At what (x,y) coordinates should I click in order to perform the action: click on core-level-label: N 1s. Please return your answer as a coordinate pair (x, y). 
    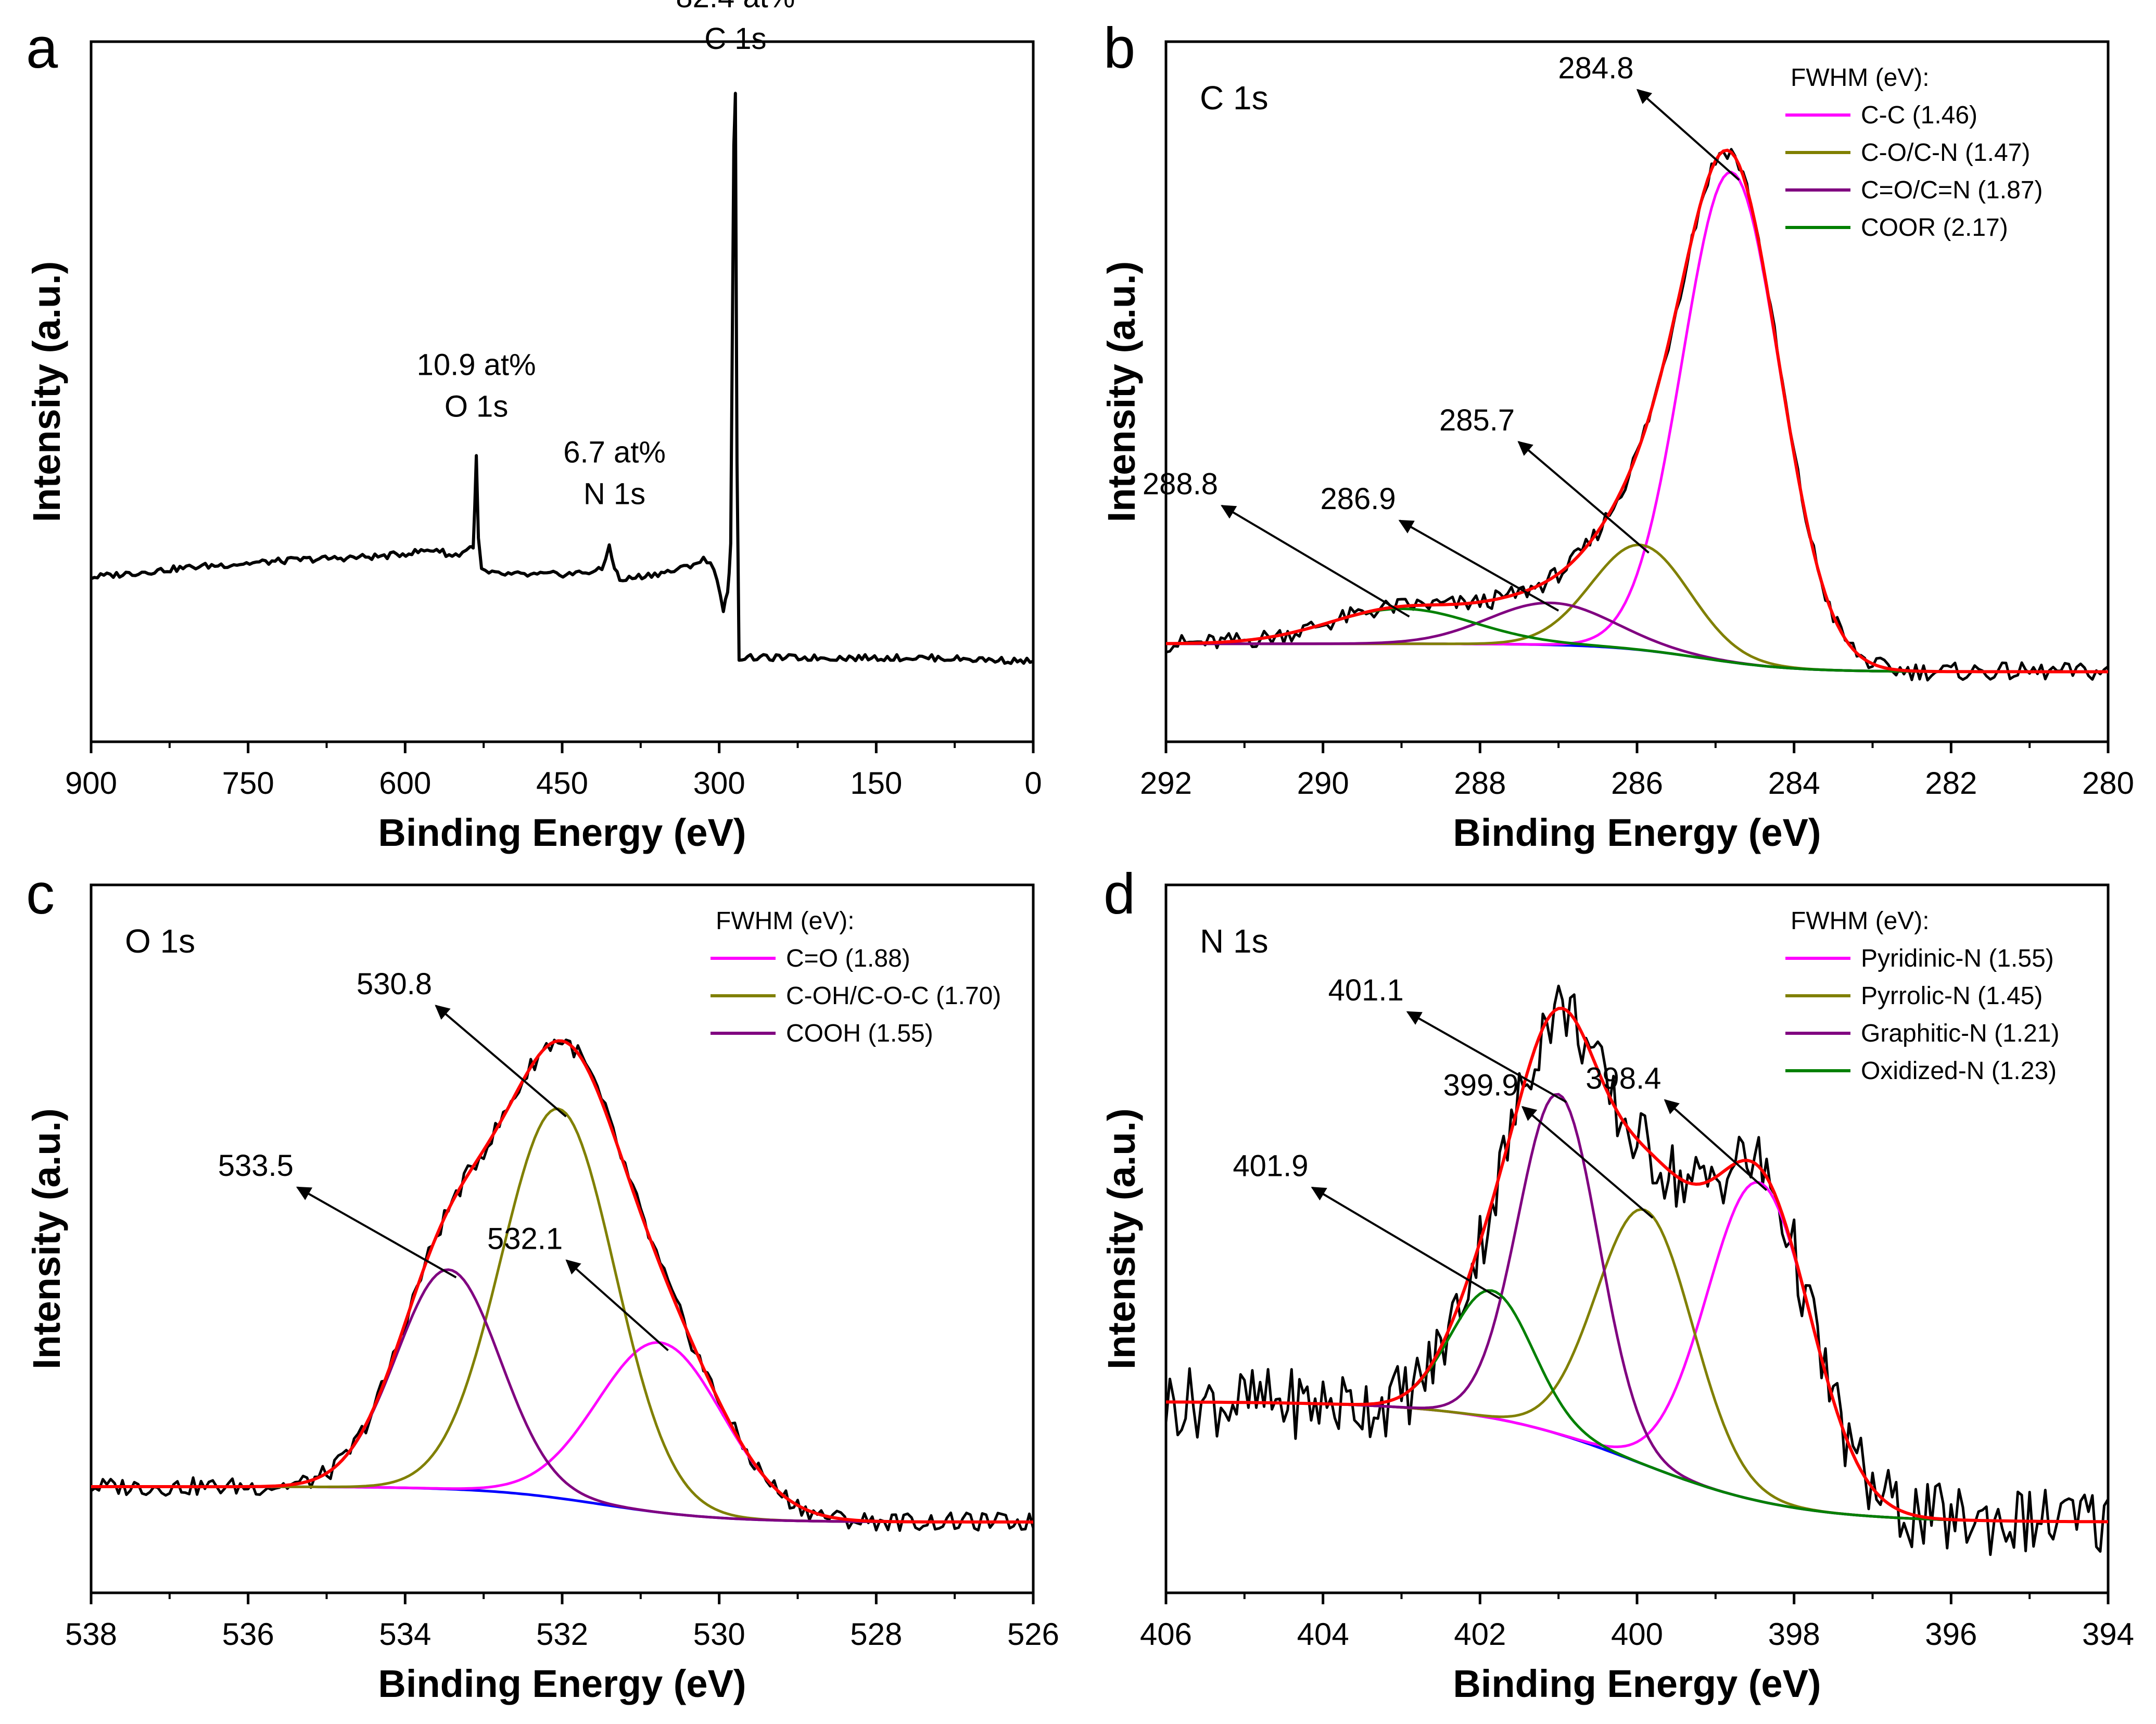
    Looking at the image, I should click on (1234, 941).